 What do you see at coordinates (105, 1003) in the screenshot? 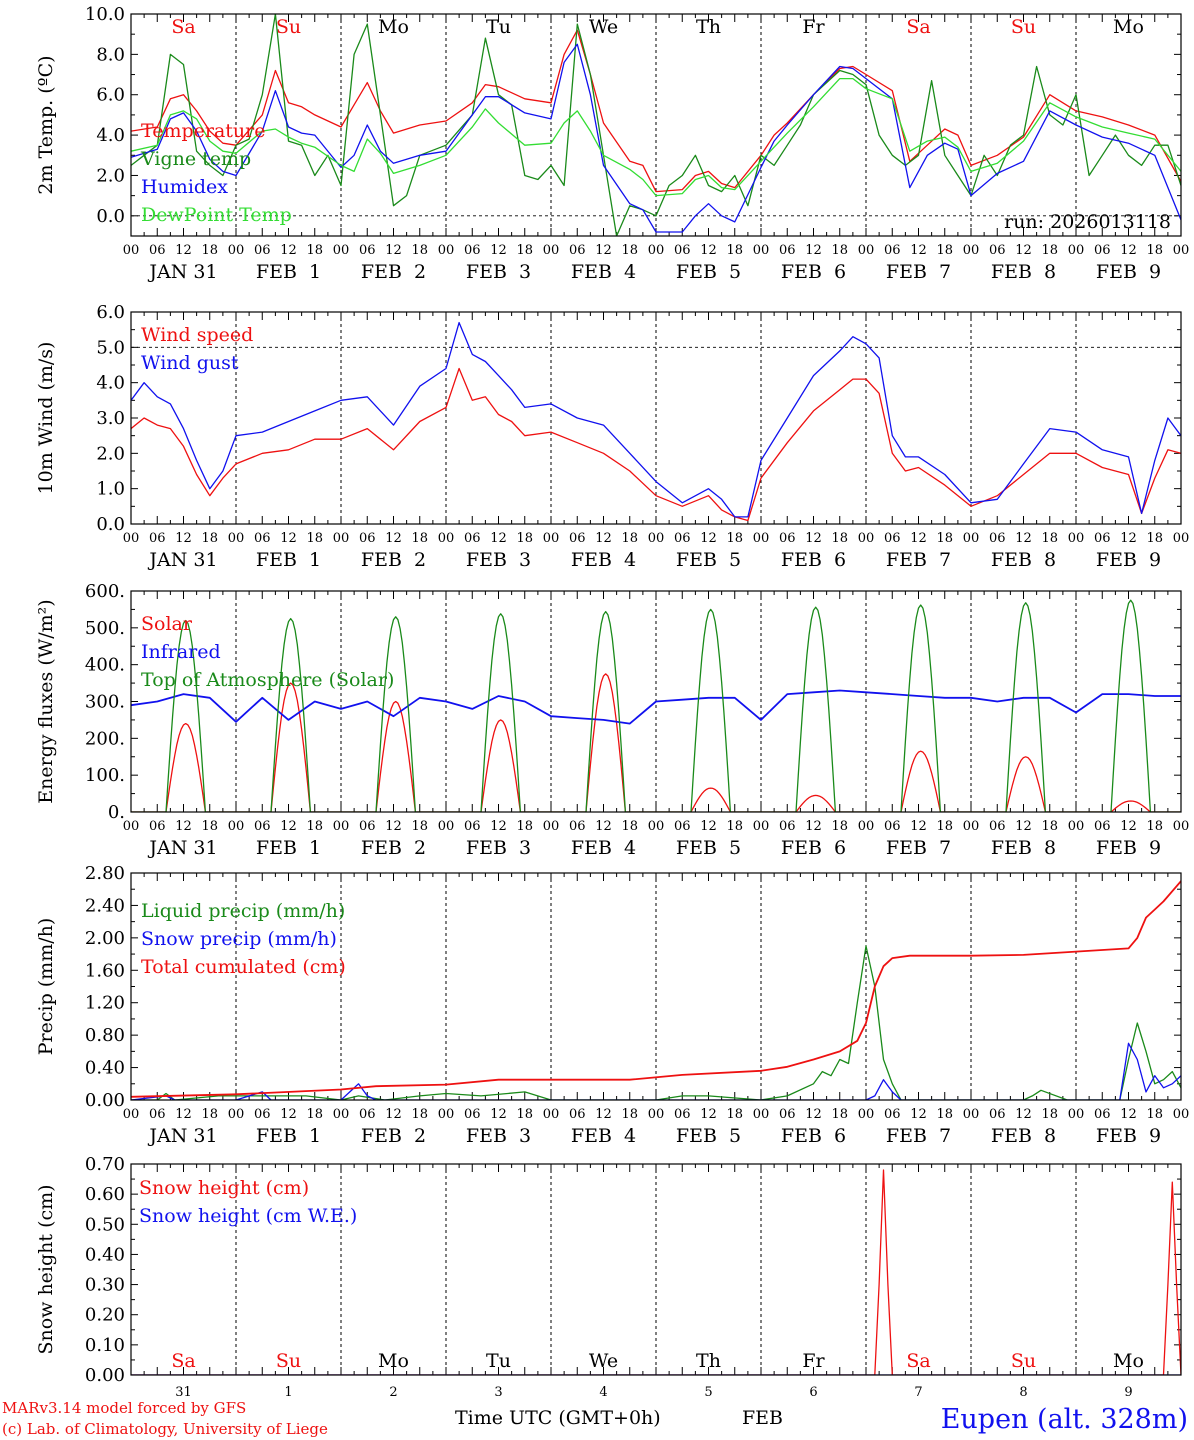
I see `y-tick-label: 1.20` at bounding box center [105, 1003].